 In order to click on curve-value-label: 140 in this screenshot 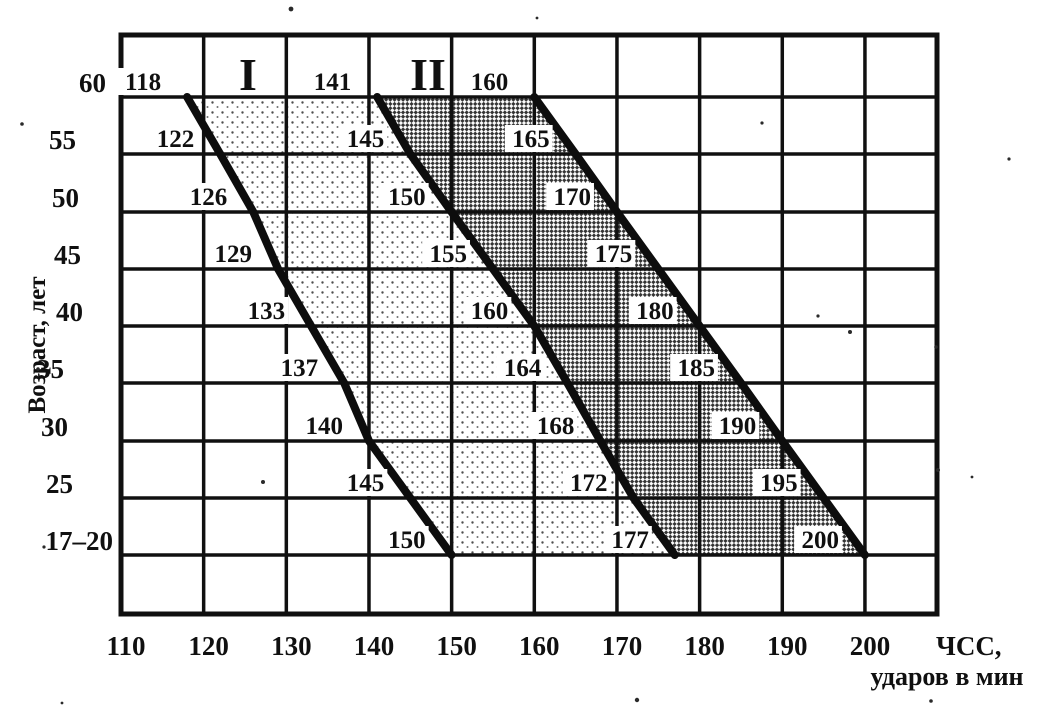, I will do `click(324, 426)`.